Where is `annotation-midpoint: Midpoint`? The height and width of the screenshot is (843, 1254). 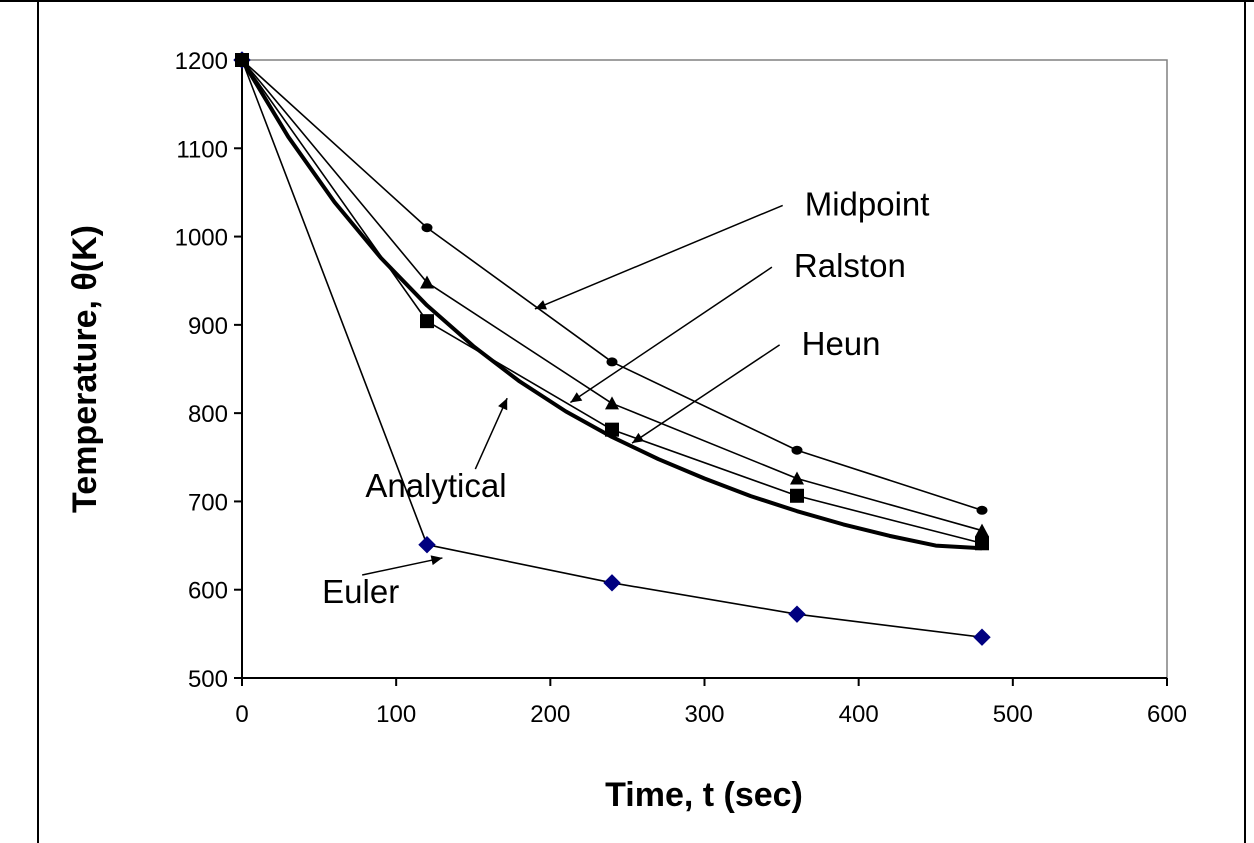 annotation-midpoint: Midpoint is located at coordinates (732, 247).